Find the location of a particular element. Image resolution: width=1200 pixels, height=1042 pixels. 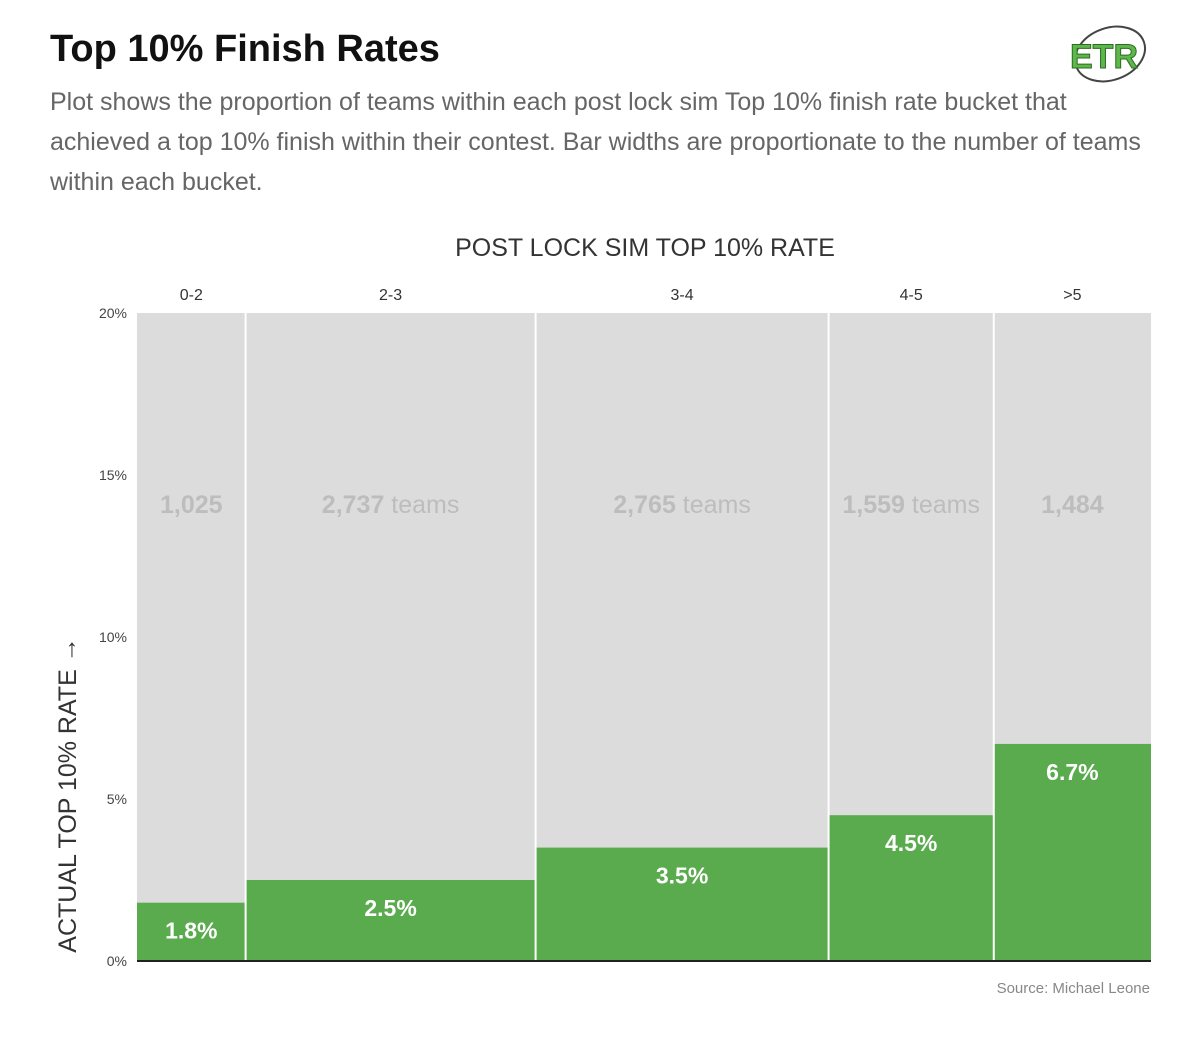

x-tick-label: 2-3 is located at coordinates (390, 295).